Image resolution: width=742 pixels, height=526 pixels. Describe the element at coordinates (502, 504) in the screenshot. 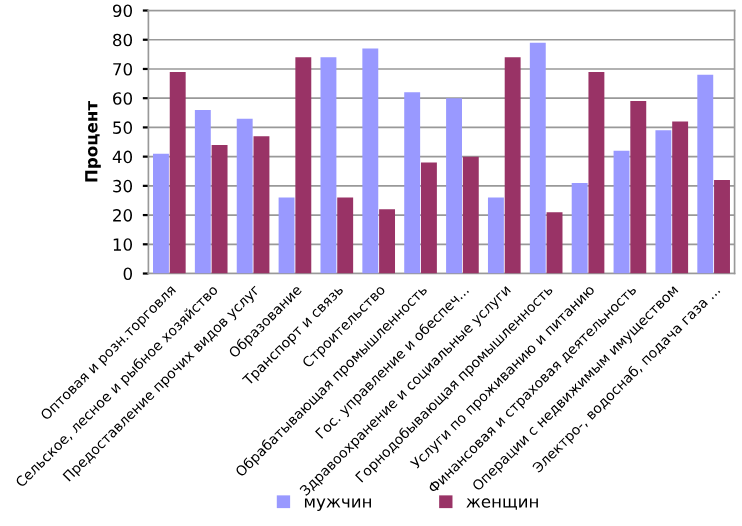

I see `legend-label: женщин` at that location.